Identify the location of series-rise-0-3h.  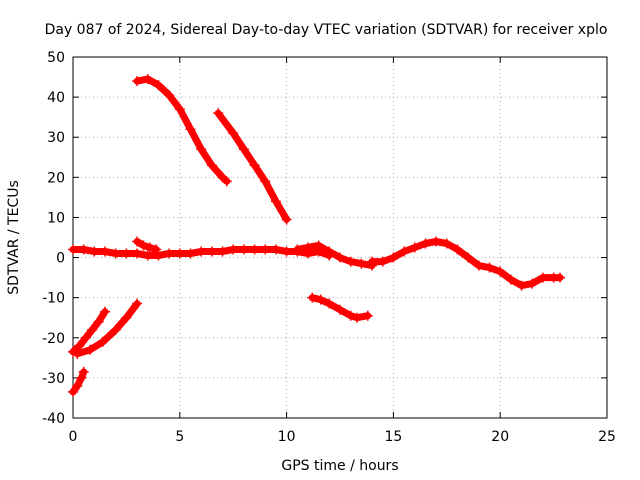
(107, 328).